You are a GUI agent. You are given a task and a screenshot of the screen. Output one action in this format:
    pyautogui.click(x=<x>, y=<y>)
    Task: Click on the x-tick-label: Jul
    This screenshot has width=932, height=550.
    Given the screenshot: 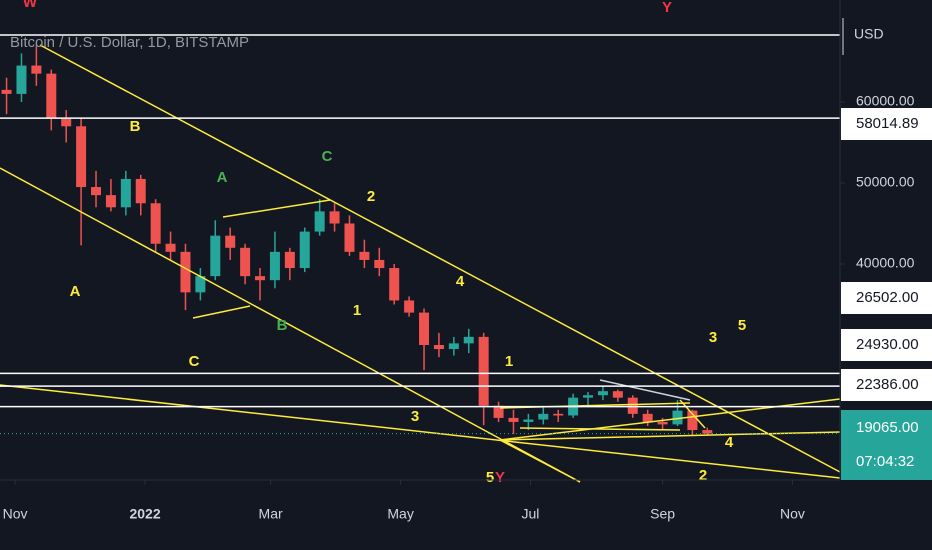 What is the action you would take?
    pyautogui.click(x=531, y=514)
    